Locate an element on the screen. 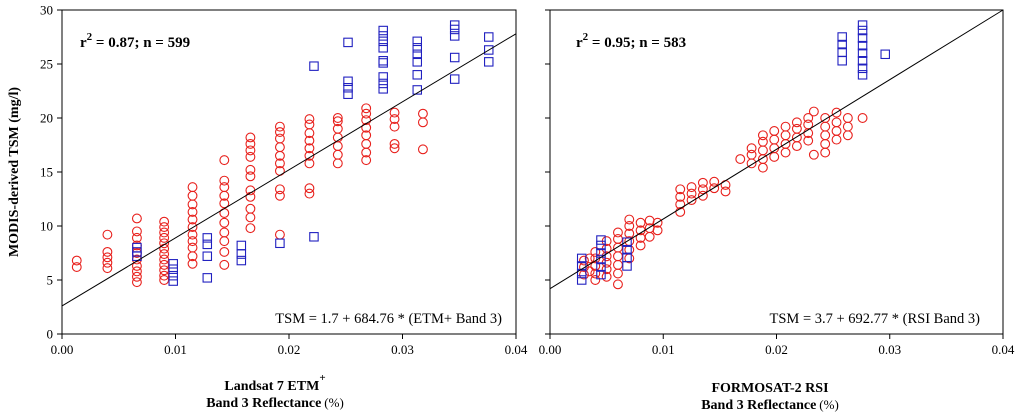  left-x-tick-label: 0.00 is located at coordinates (62, 349).